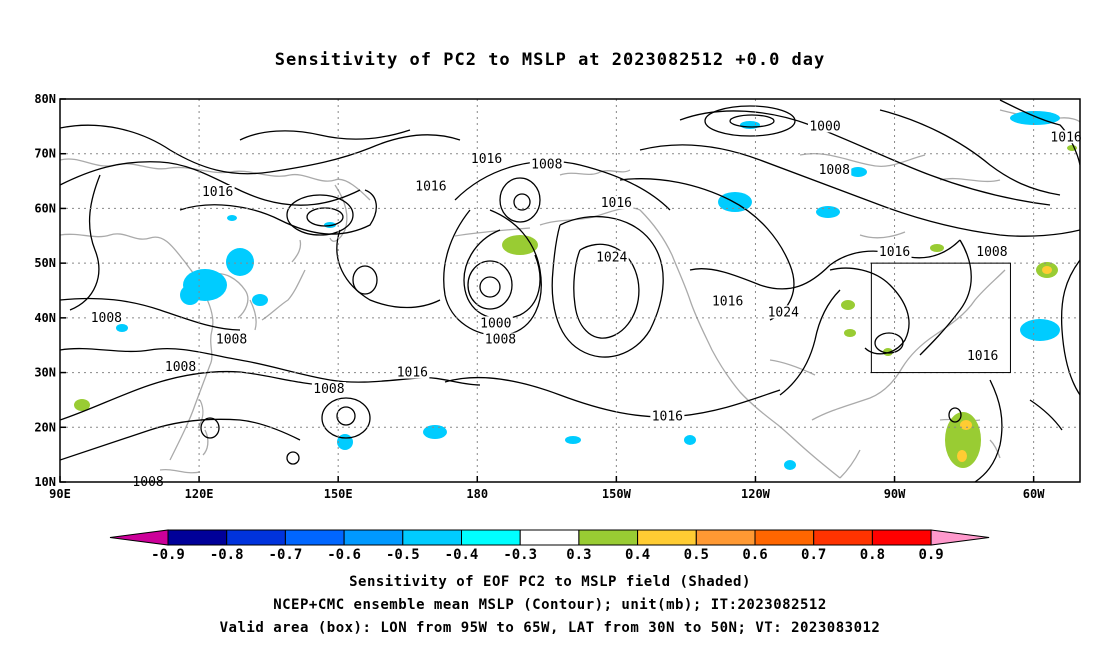  I want to click on colorbar-tick-label: 0.4, so click(637, 555).